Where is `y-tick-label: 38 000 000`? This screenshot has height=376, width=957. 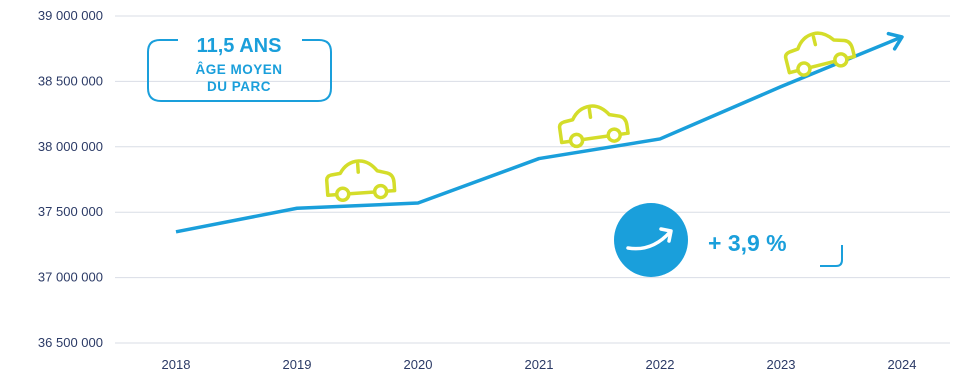 y-tick-label: 38 000 000 is located at coordinates (70, 146).